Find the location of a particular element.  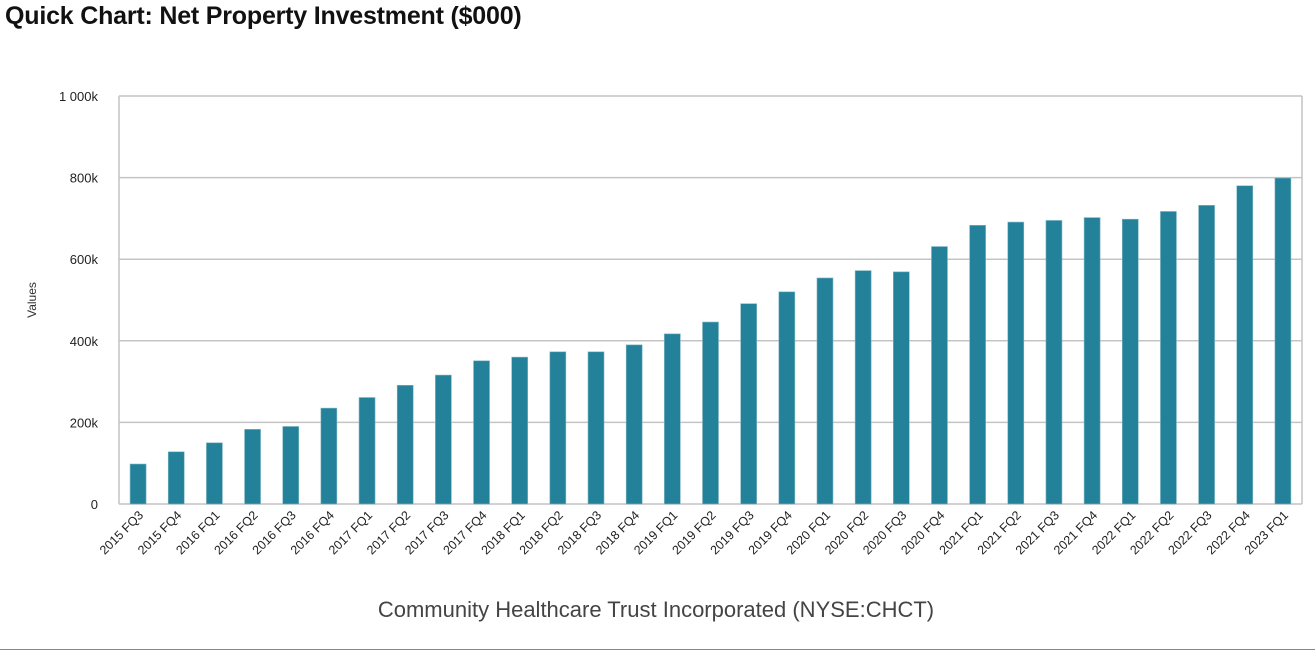

y-tick-labels: 0 200k 400k 600k 800k 1 000k is located at coordinates (79, 300).